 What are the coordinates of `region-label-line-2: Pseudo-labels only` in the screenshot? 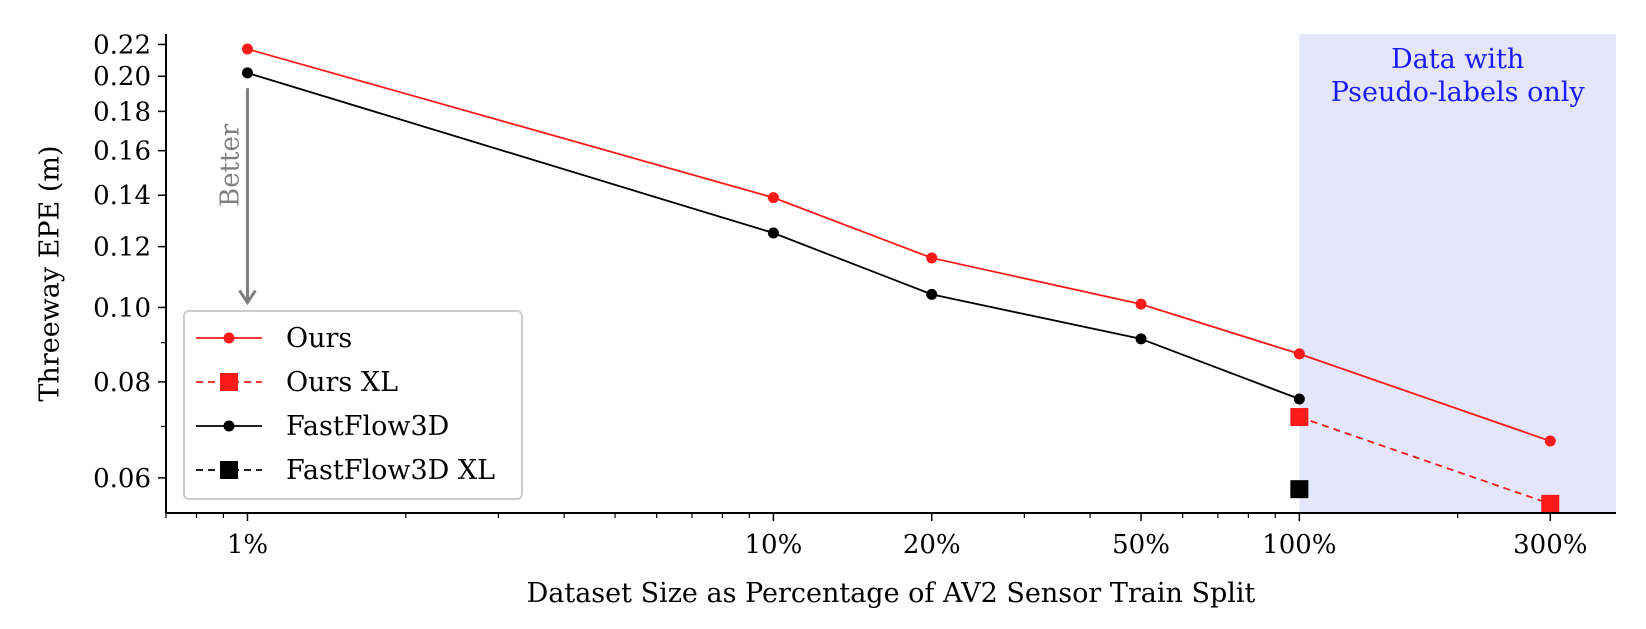 It's located at (1458, 92).